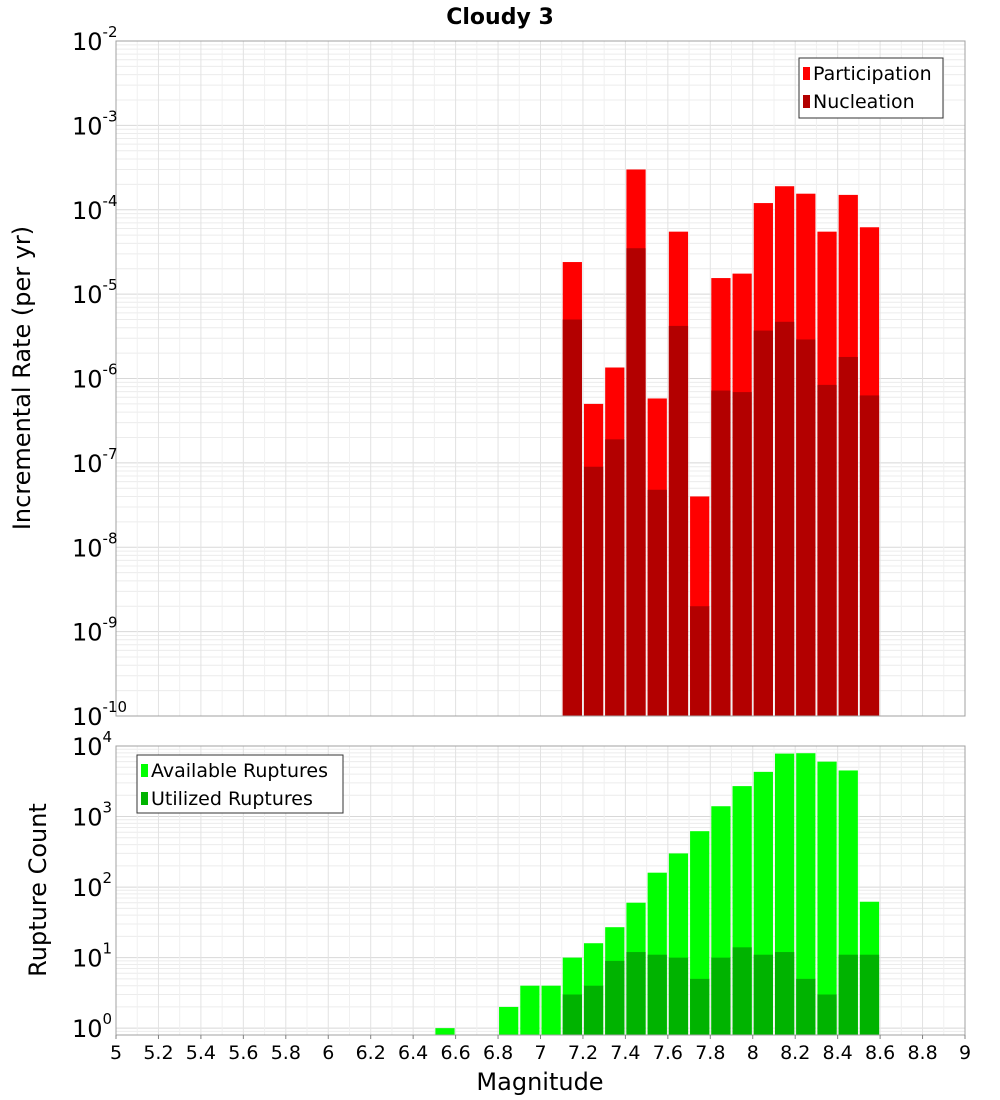 The image size is (1000, 1100). Describe the element at coordinates (95, 123) in the screenshot. I see `y-tick-label: 10⁻³` at that location.